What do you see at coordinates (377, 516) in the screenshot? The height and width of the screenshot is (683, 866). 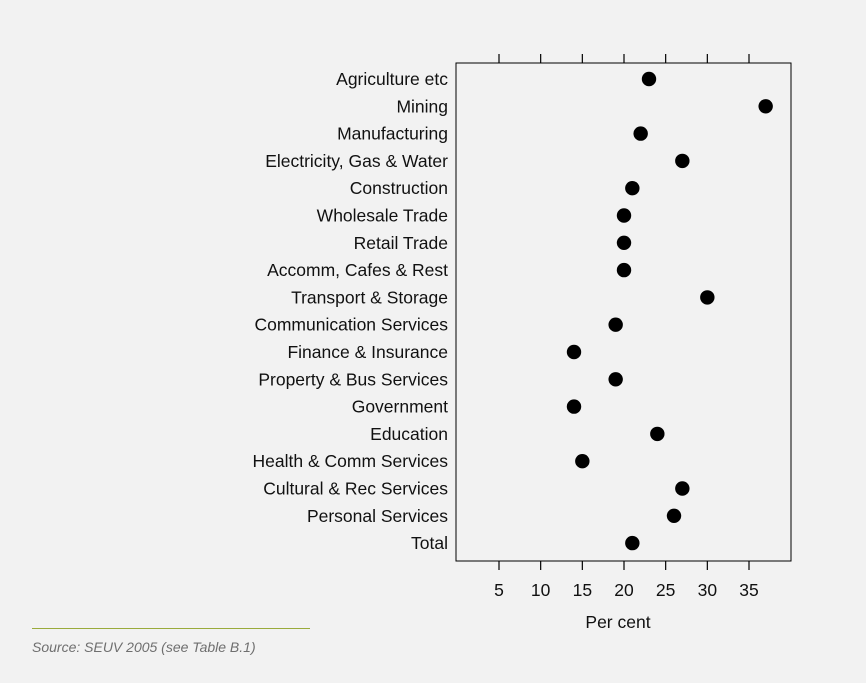 I see `category-label: Personal Services` at bounding box center [377, 516].